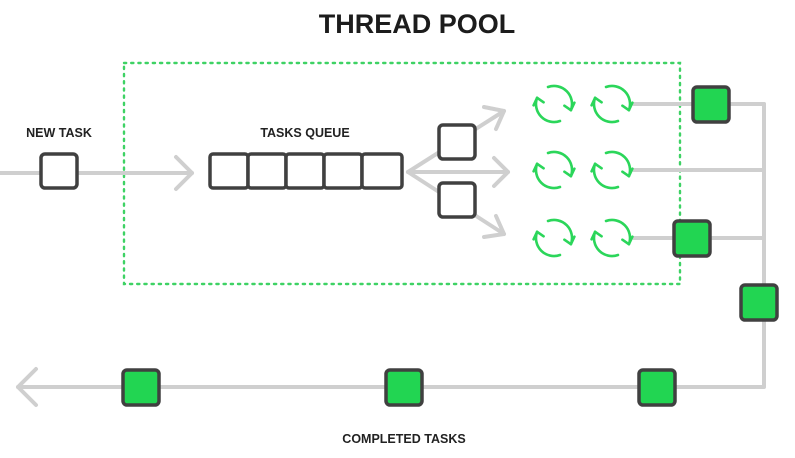  I want to click on completed-arrow-head-icon, so click(27, 387).